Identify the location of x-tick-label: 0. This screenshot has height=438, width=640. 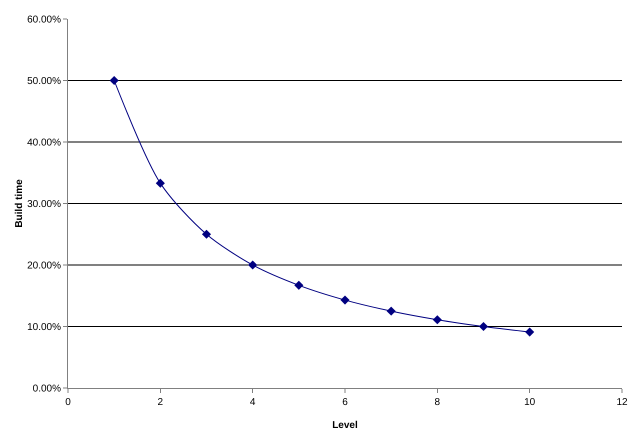
(68, 402).